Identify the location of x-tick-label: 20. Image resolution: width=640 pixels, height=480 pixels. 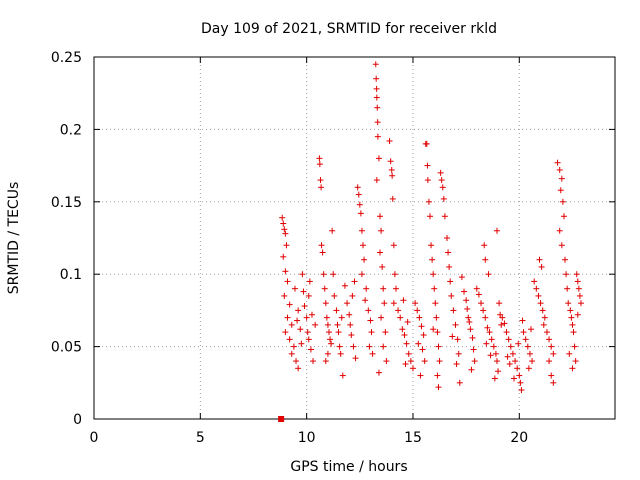
(519, 438).